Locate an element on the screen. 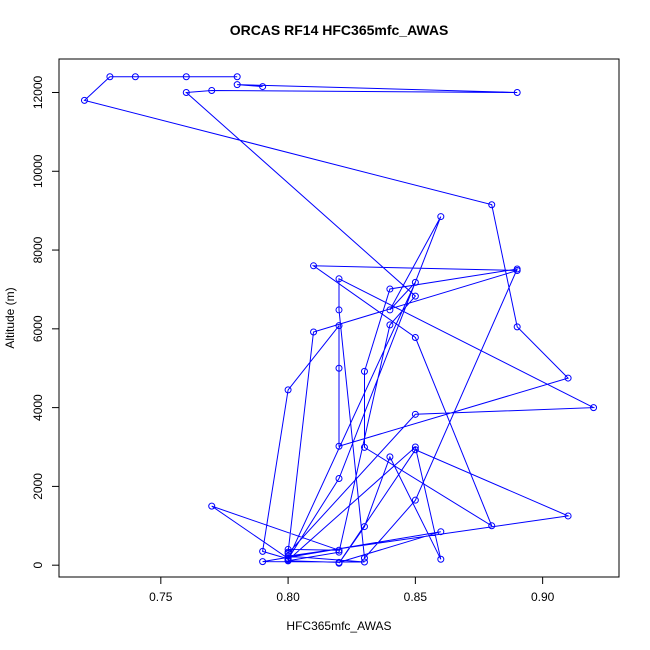 This screenshot has height=650, width=650. x-tick-label: 0.75 is located at coordinates (161, 597).